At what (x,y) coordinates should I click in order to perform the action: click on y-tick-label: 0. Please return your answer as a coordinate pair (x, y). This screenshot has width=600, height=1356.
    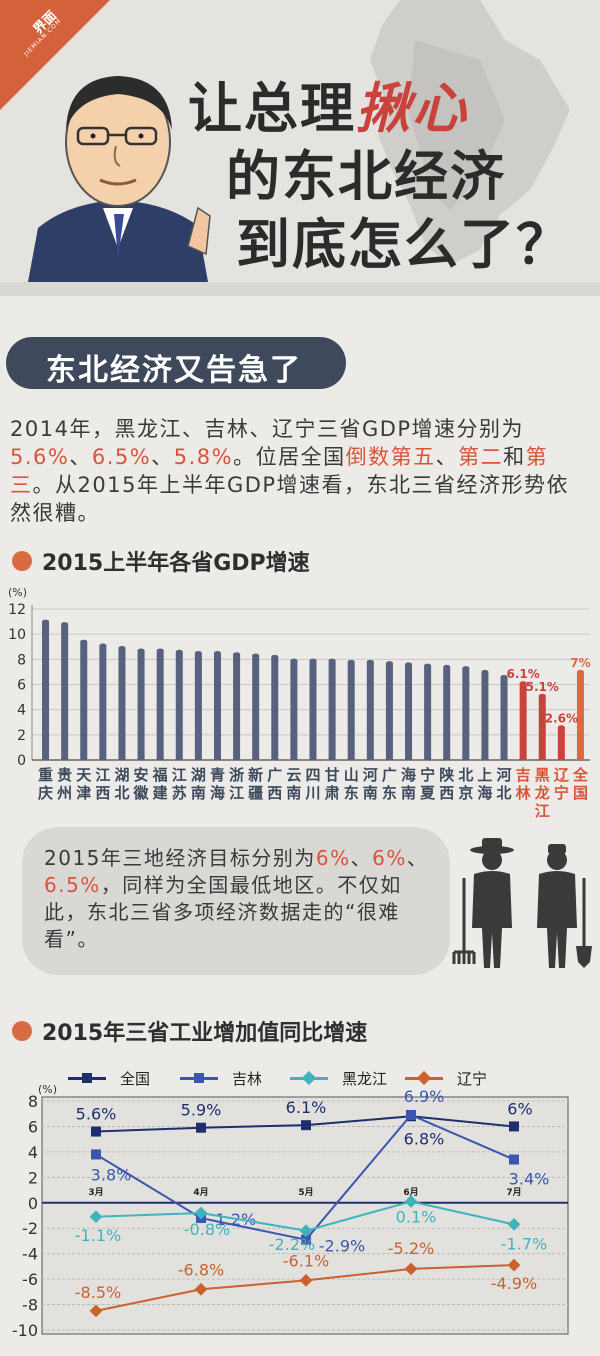
    Looking at the image, I should click on (33, 1203).